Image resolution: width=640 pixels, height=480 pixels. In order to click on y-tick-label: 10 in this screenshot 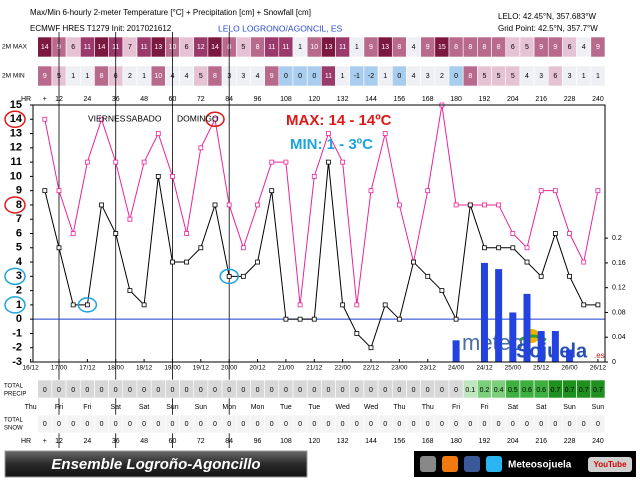, I will do `click(16, 176)`.